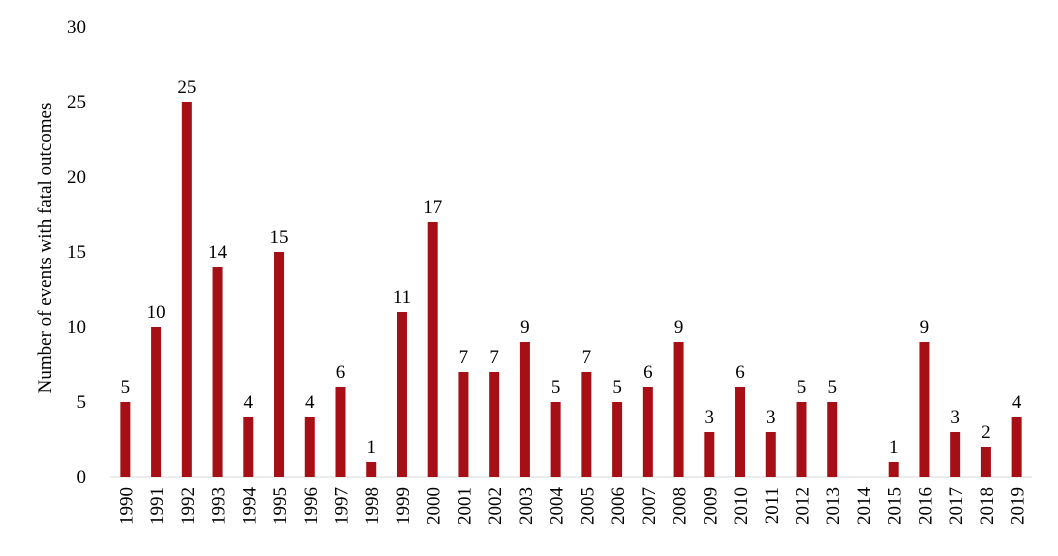 The height and width of the screenshot is (556, 1058). Describe the element at coordinates (432, 207) in the screenshot. I see `bar-value-label: 17` at that location.